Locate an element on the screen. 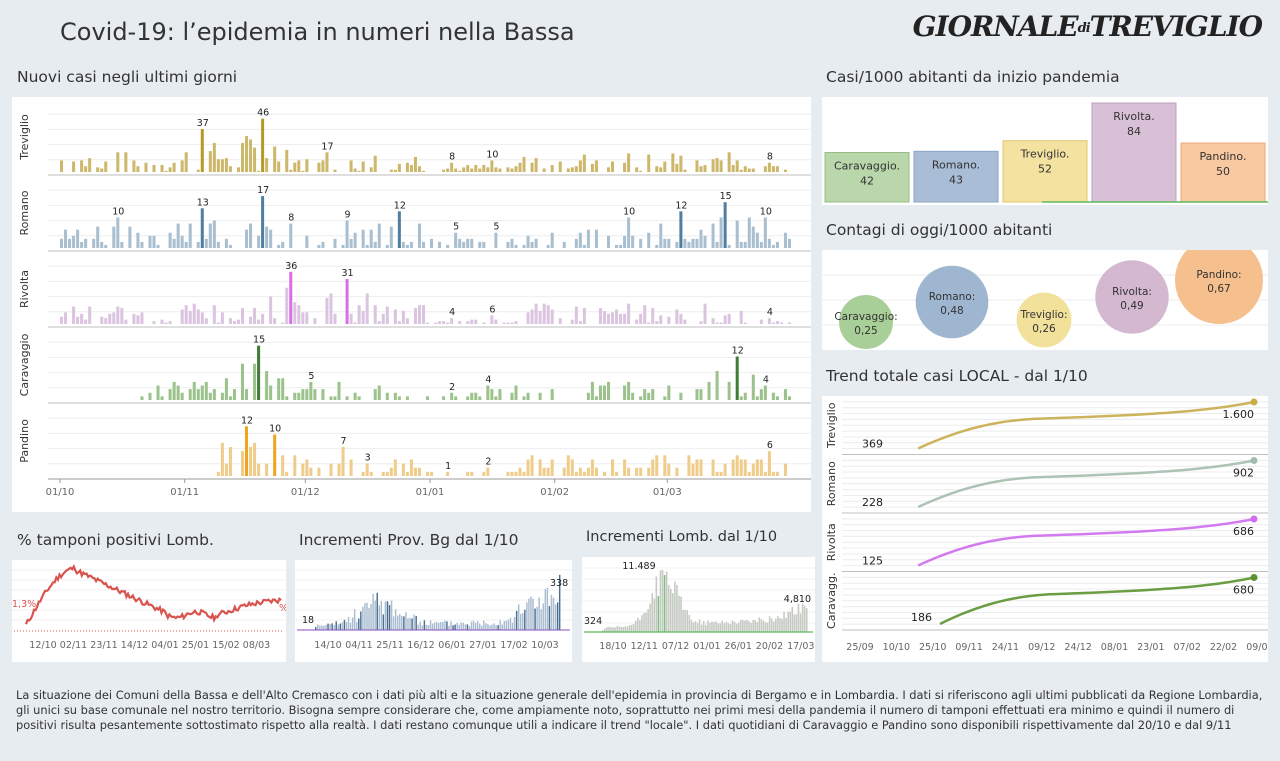 This screenshot has height=761, width=1280. end-label: 1.600 is located at coordinates (1239, 414).